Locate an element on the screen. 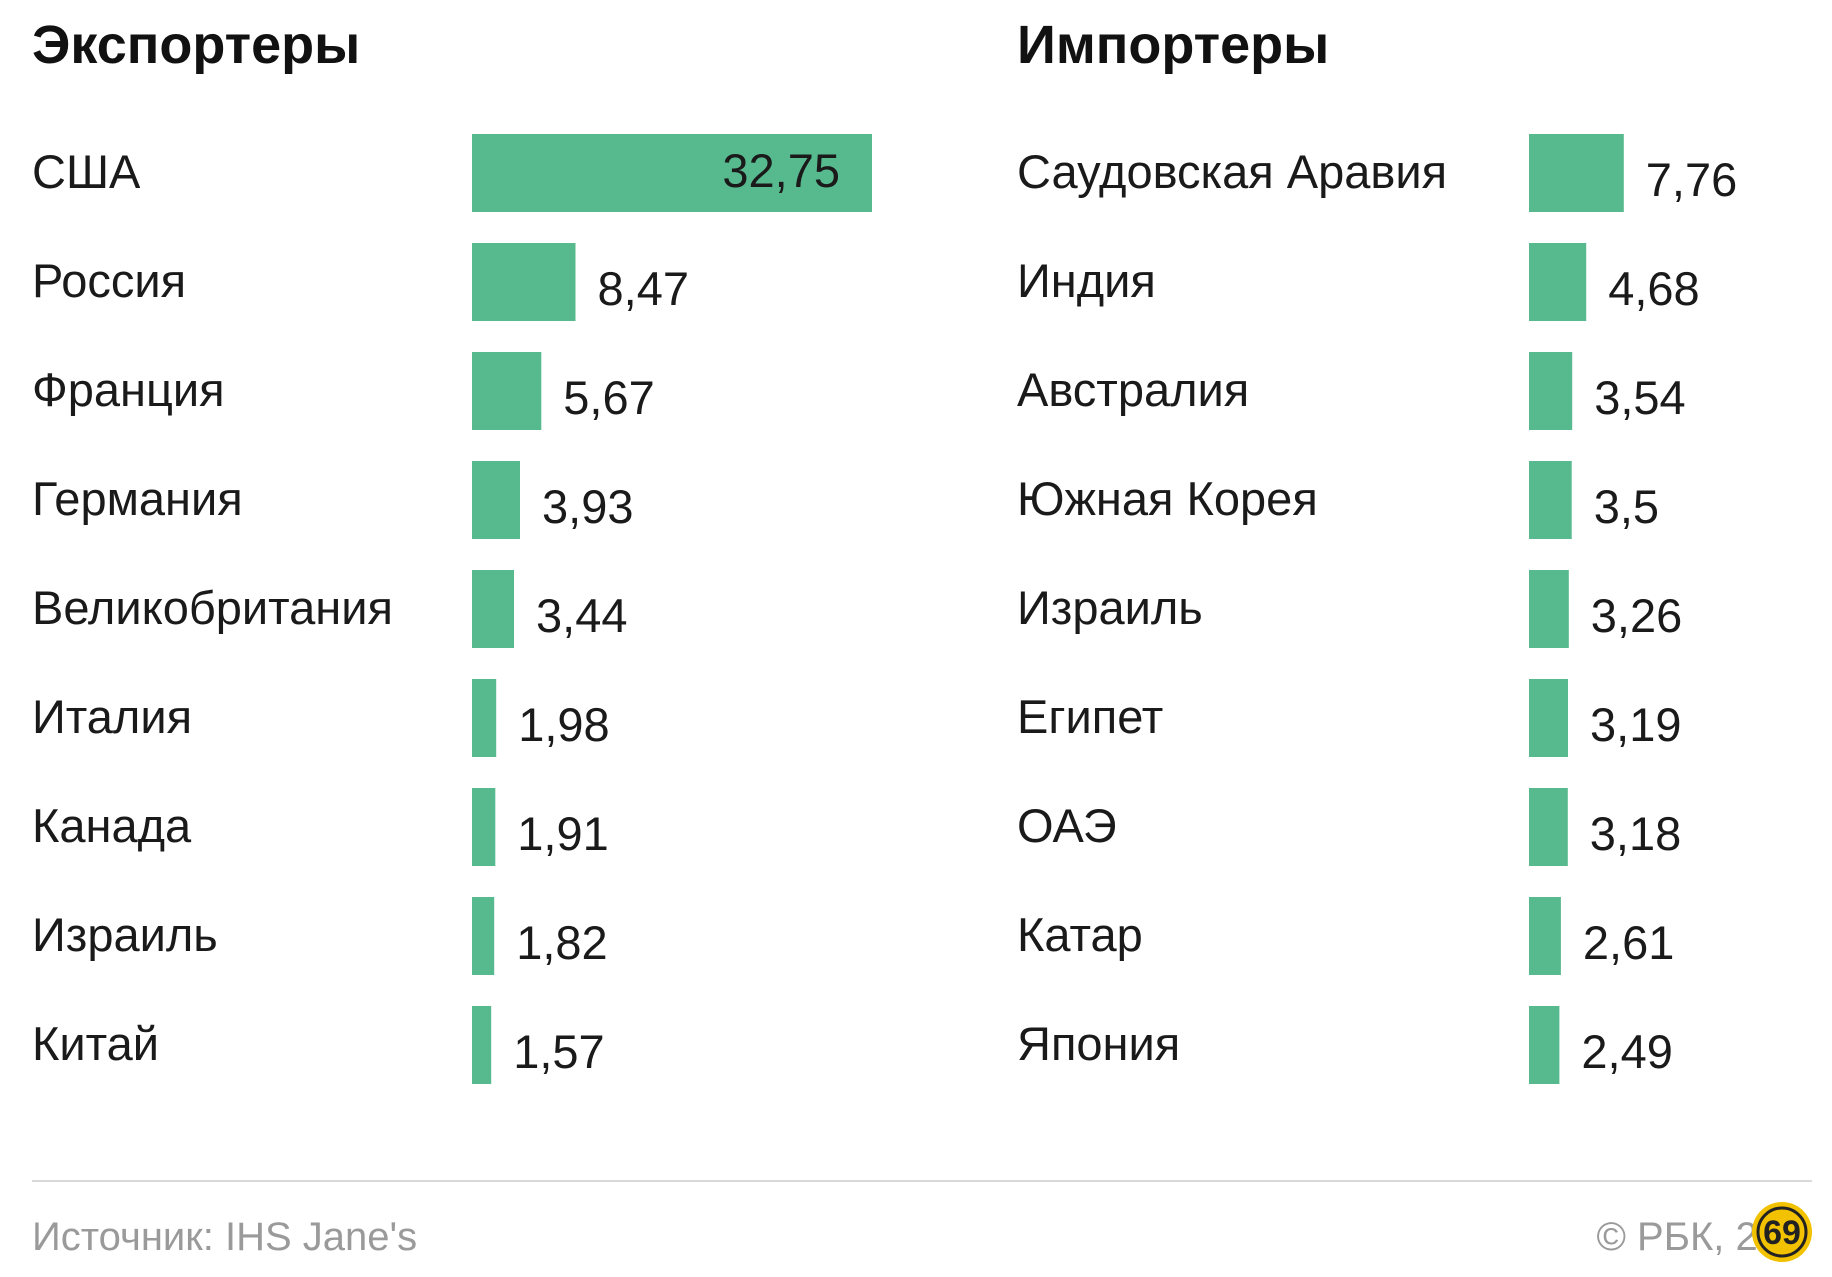 The width and height of the screenshot is (1832, 1277). watermark-badge-icon: 69 is located at coordinates (1782, 1232).